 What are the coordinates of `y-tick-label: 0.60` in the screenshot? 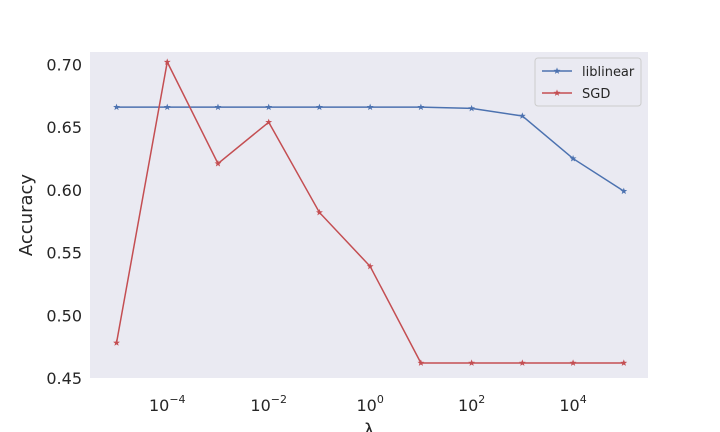 It's located at (64, 190).